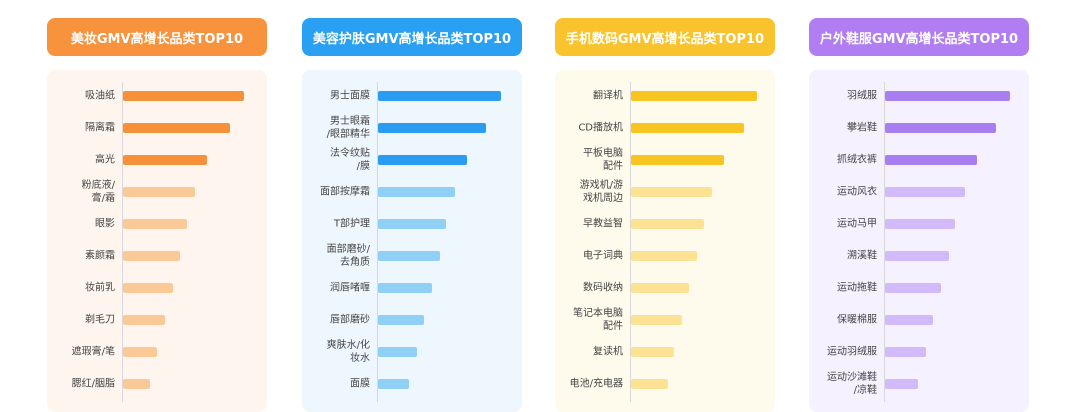 The height and width of the screenshot is (412, 1080). What do you see at coordinates (857, 224) in the screenshot?
I see `category-label: 运动马甲` at bounding box center [857, 224].